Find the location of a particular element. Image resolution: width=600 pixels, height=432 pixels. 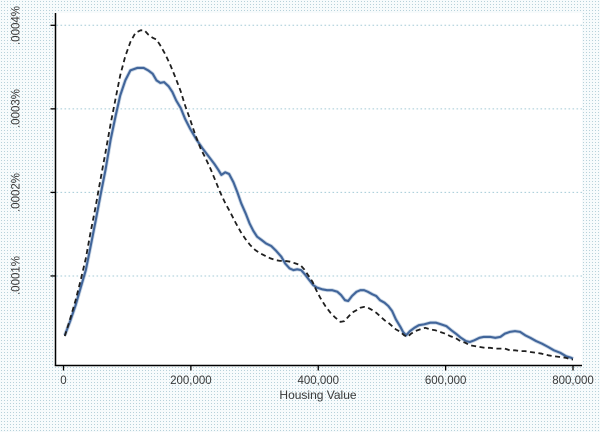

x-tick-label: 200,000 is located at coordinates (191, 381).